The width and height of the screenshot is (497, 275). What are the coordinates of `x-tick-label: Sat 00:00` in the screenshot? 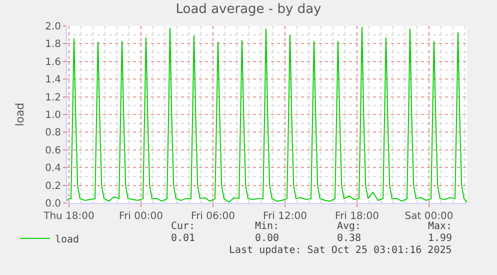 It's located at (429, 216).